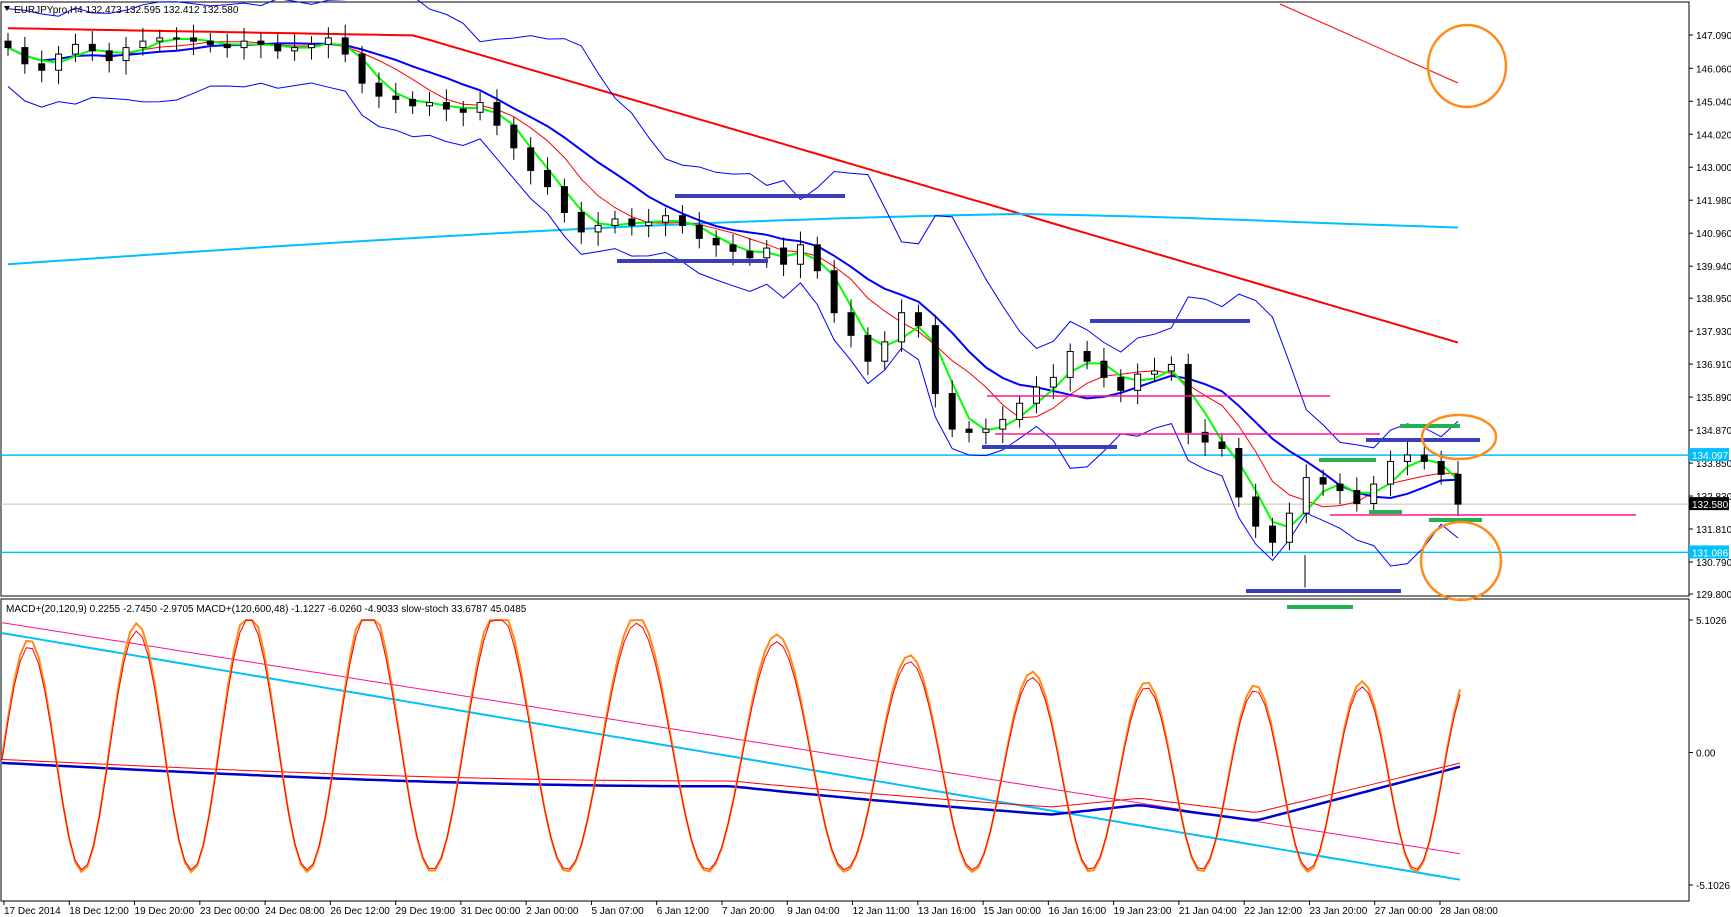 The width and height of the screenshot is (1731, 917). I want to click on time-tick-label: 9 Jan 04:00, so click(813, 911).